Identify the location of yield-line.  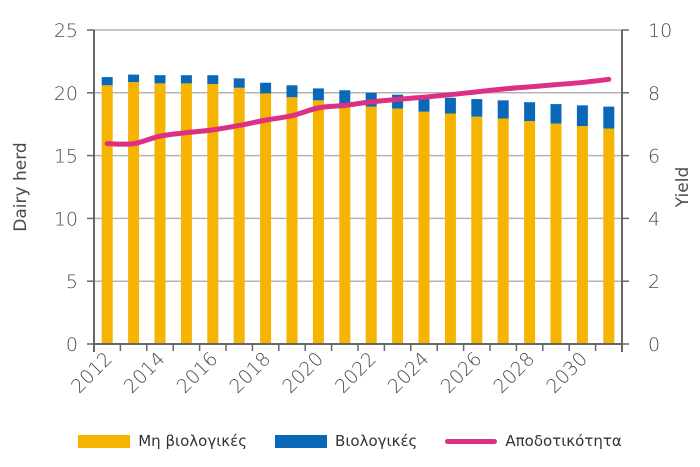
(358, 111).